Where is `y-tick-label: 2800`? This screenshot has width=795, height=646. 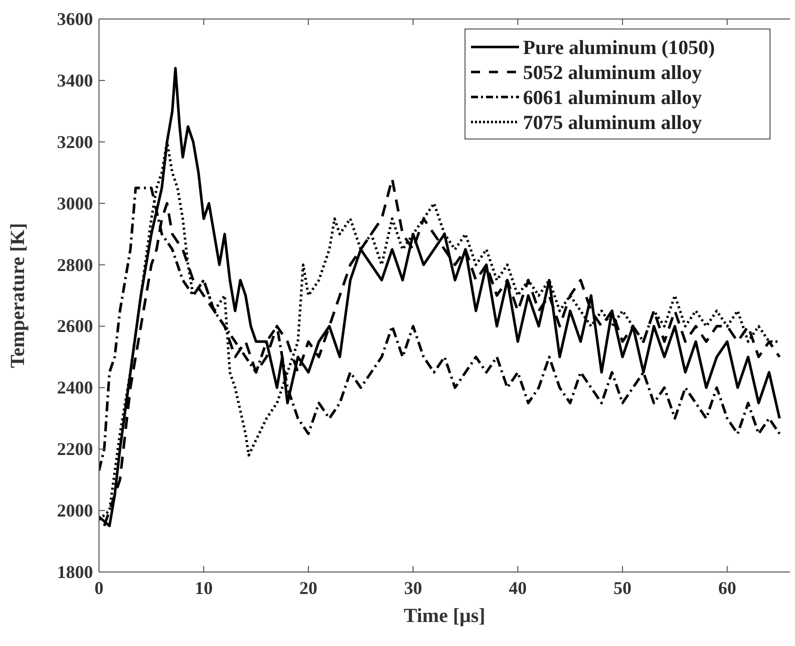
y-tick-label: 2800 is located at coordinates (75, 264).